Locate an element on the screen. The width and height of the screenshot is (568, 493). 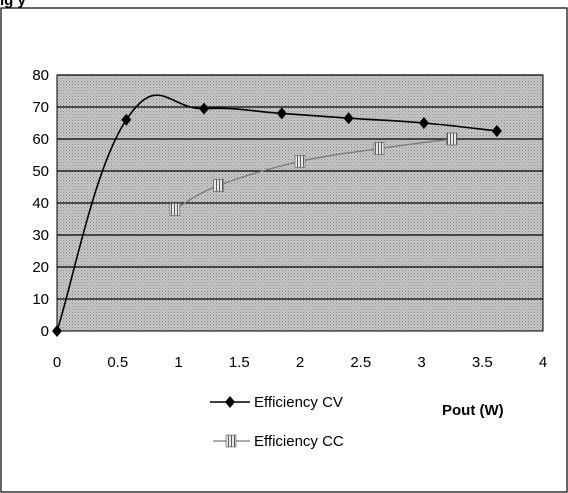
chart-header-strip is located at coordinates (284, 3).